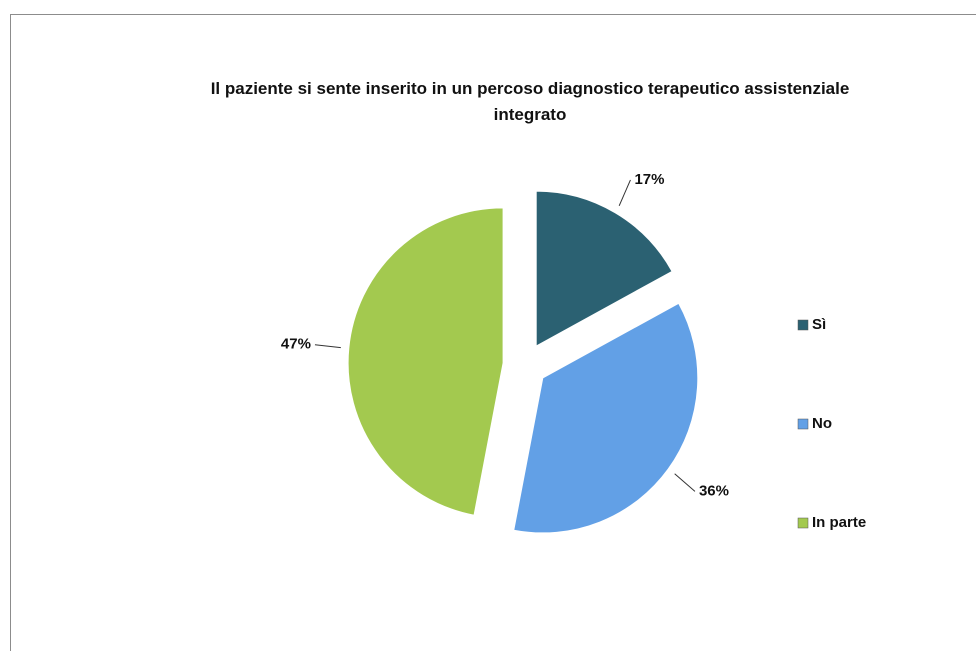 The image size is (976, 651). I want to click on legend-label: In parte, so click(839, 522).